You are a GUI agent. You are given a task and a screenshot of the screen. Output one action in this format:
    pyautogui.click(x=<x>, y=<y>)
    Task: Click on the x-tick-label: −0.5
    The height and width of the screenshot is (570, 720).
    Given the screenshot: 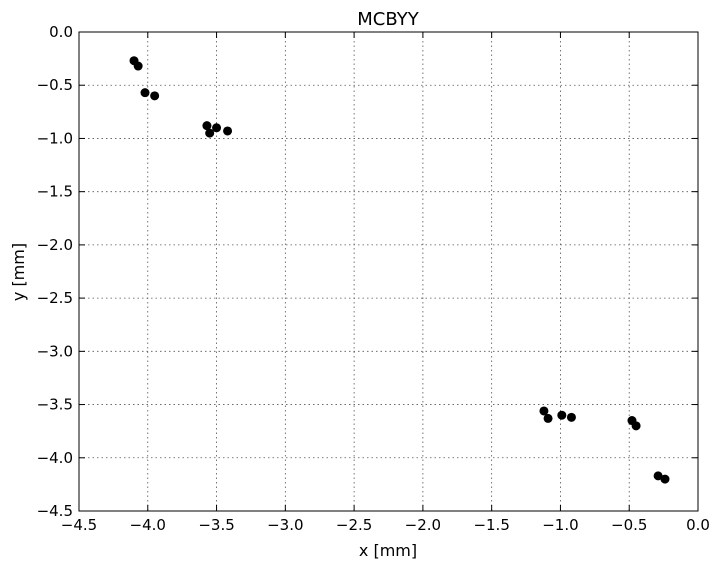 What is the action you would take?
    pyautogui.click(x=629, y=525)
    